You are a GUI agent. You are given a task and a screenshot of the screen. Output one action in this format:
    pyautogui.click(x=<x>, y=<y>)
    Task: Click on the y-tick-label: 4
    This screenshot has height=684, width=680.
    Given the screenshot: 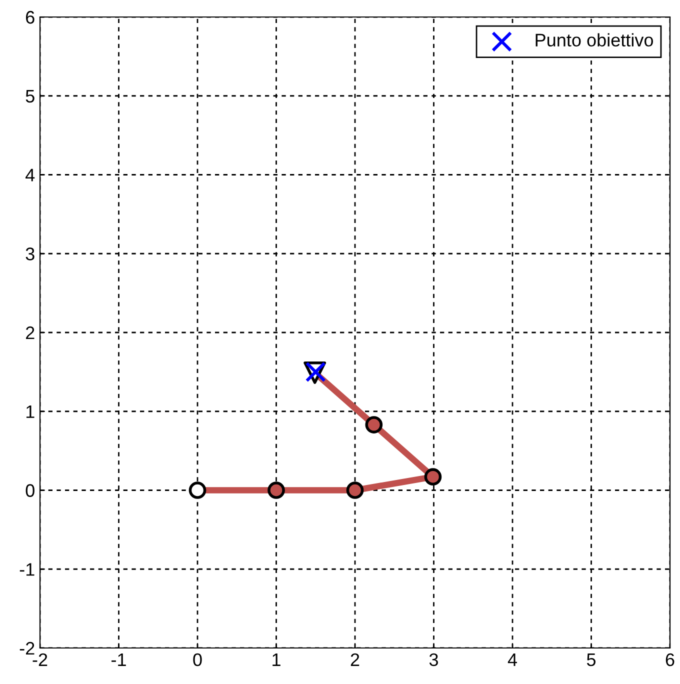 What is the action you would take?
    pyautogui.click(x=30, y=175)
    